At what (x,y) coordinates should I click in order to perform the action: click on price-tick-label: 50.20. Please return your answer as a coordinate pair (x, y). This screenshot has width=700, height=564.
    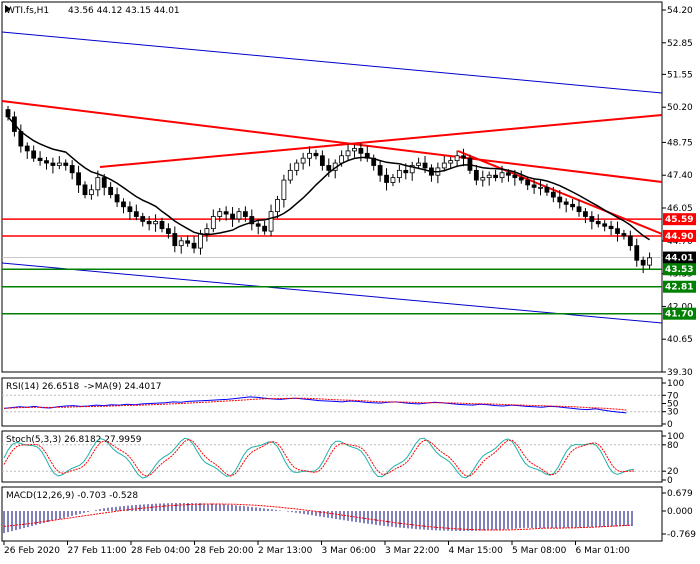
    Looking at the image, I should click on (680, 108).